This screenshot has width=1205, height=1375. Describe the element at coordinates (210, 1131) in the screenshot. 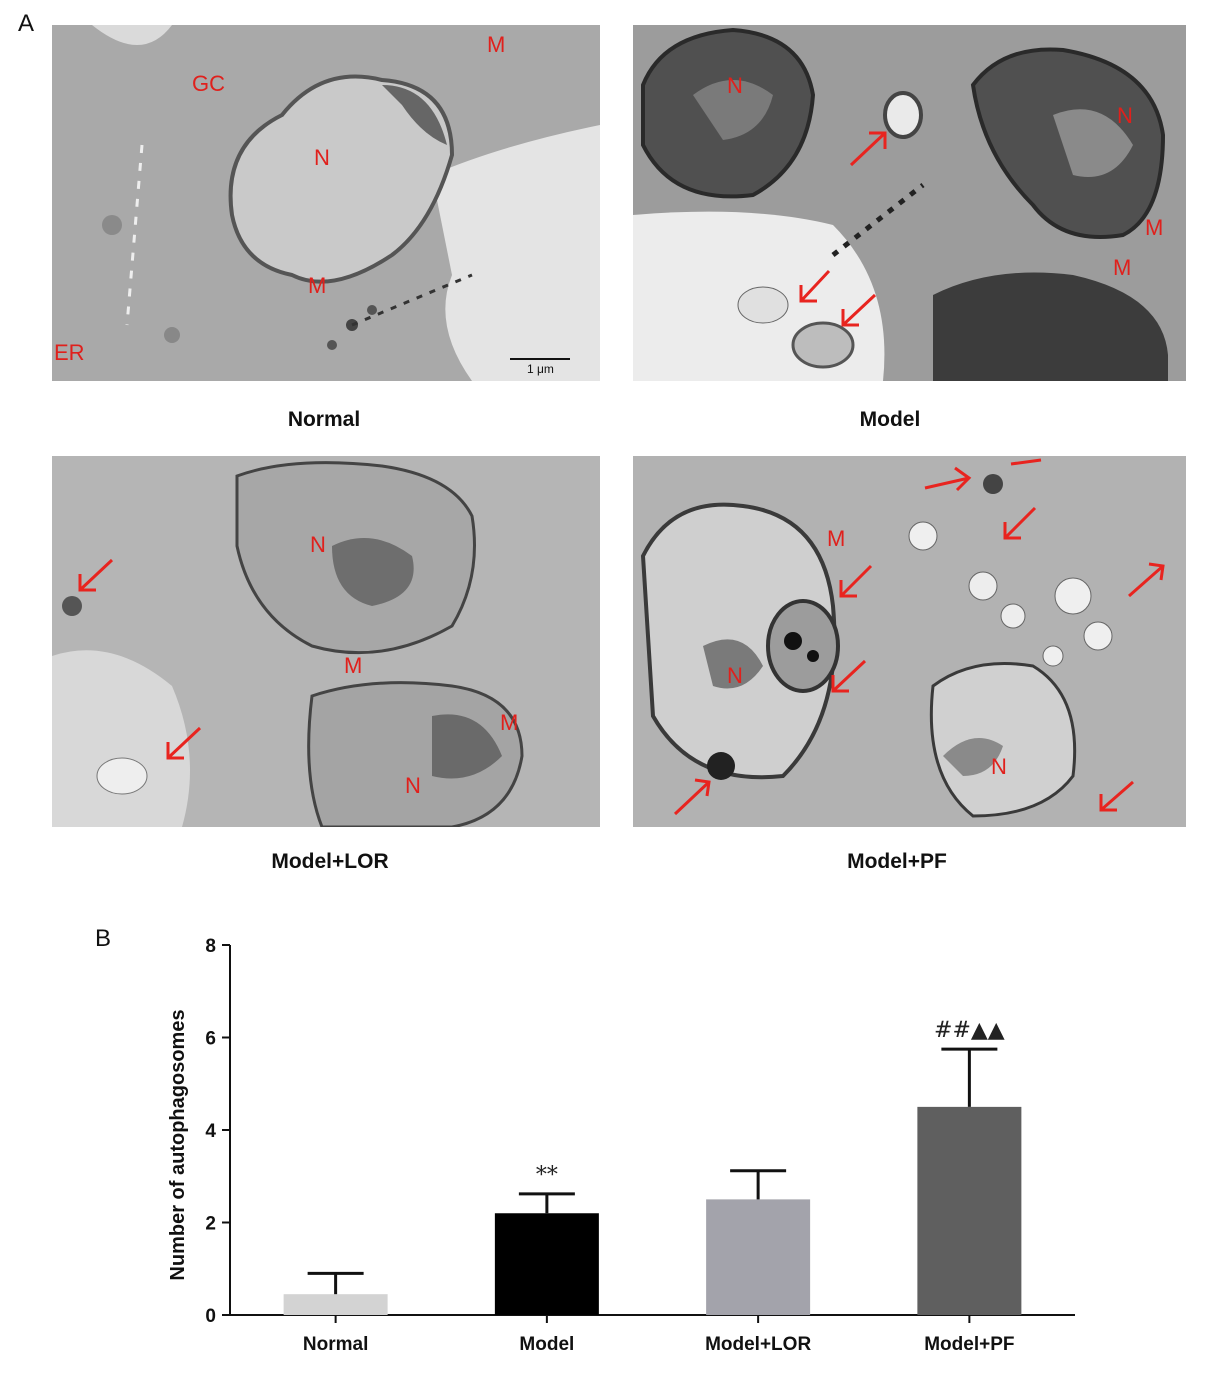

I see `y-tick-label: 4` at that location.